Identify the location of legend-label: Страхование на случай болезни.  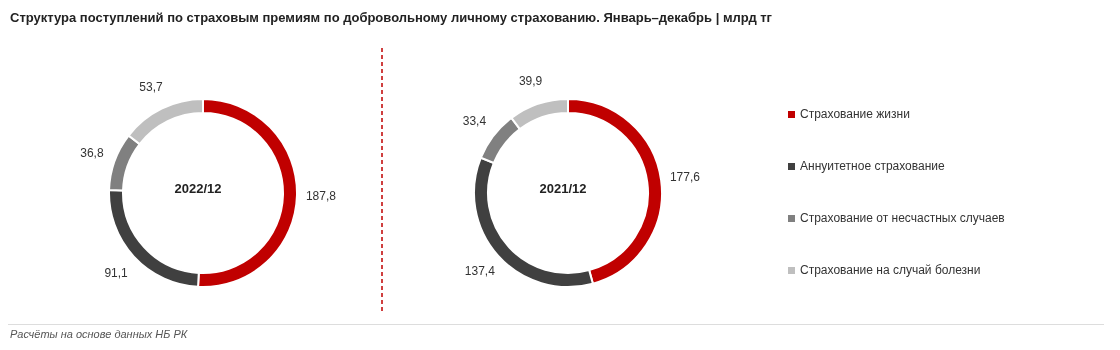
(890, 270).